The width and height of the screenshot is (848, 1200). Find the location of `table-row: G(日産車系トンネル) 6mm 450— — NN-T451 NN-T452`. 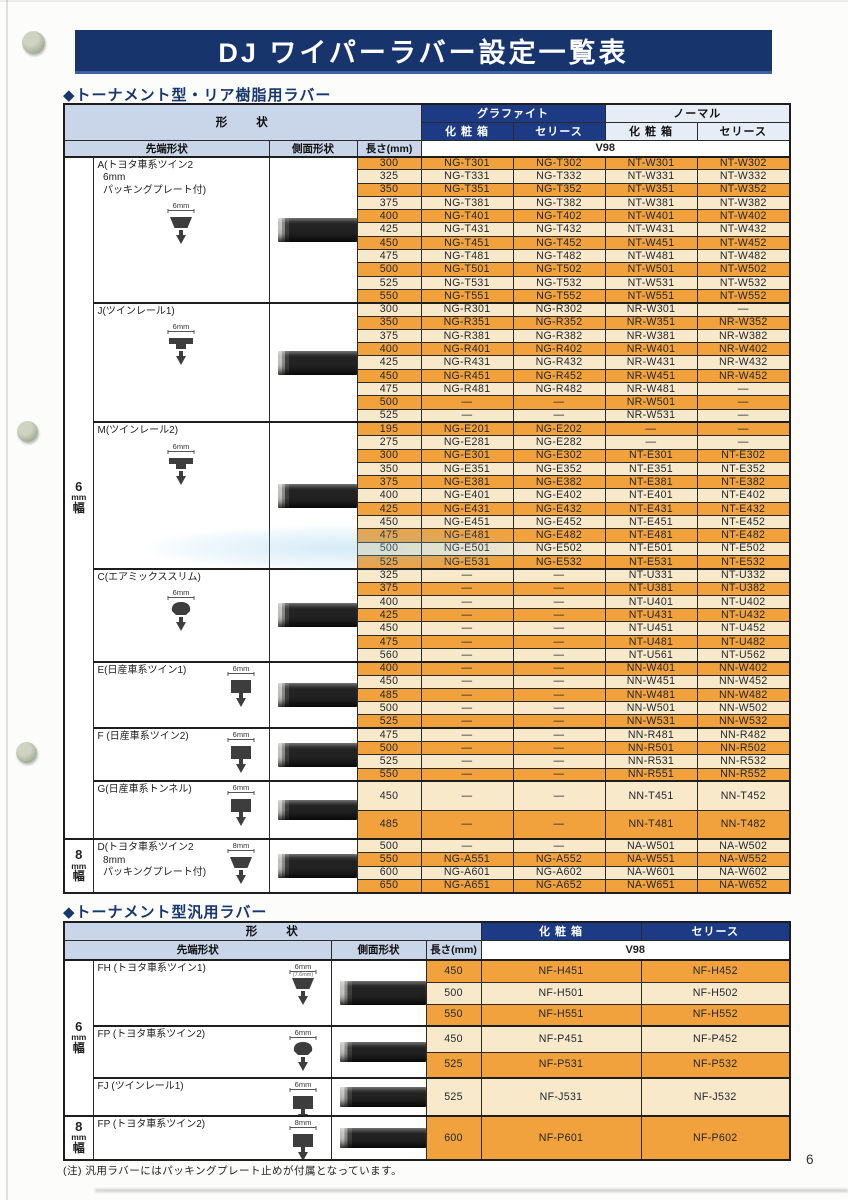

table-row: G(日産車系トンネル) 6mm 450— — NN-T451 NN-T452 is located at coordinates (427, 810).